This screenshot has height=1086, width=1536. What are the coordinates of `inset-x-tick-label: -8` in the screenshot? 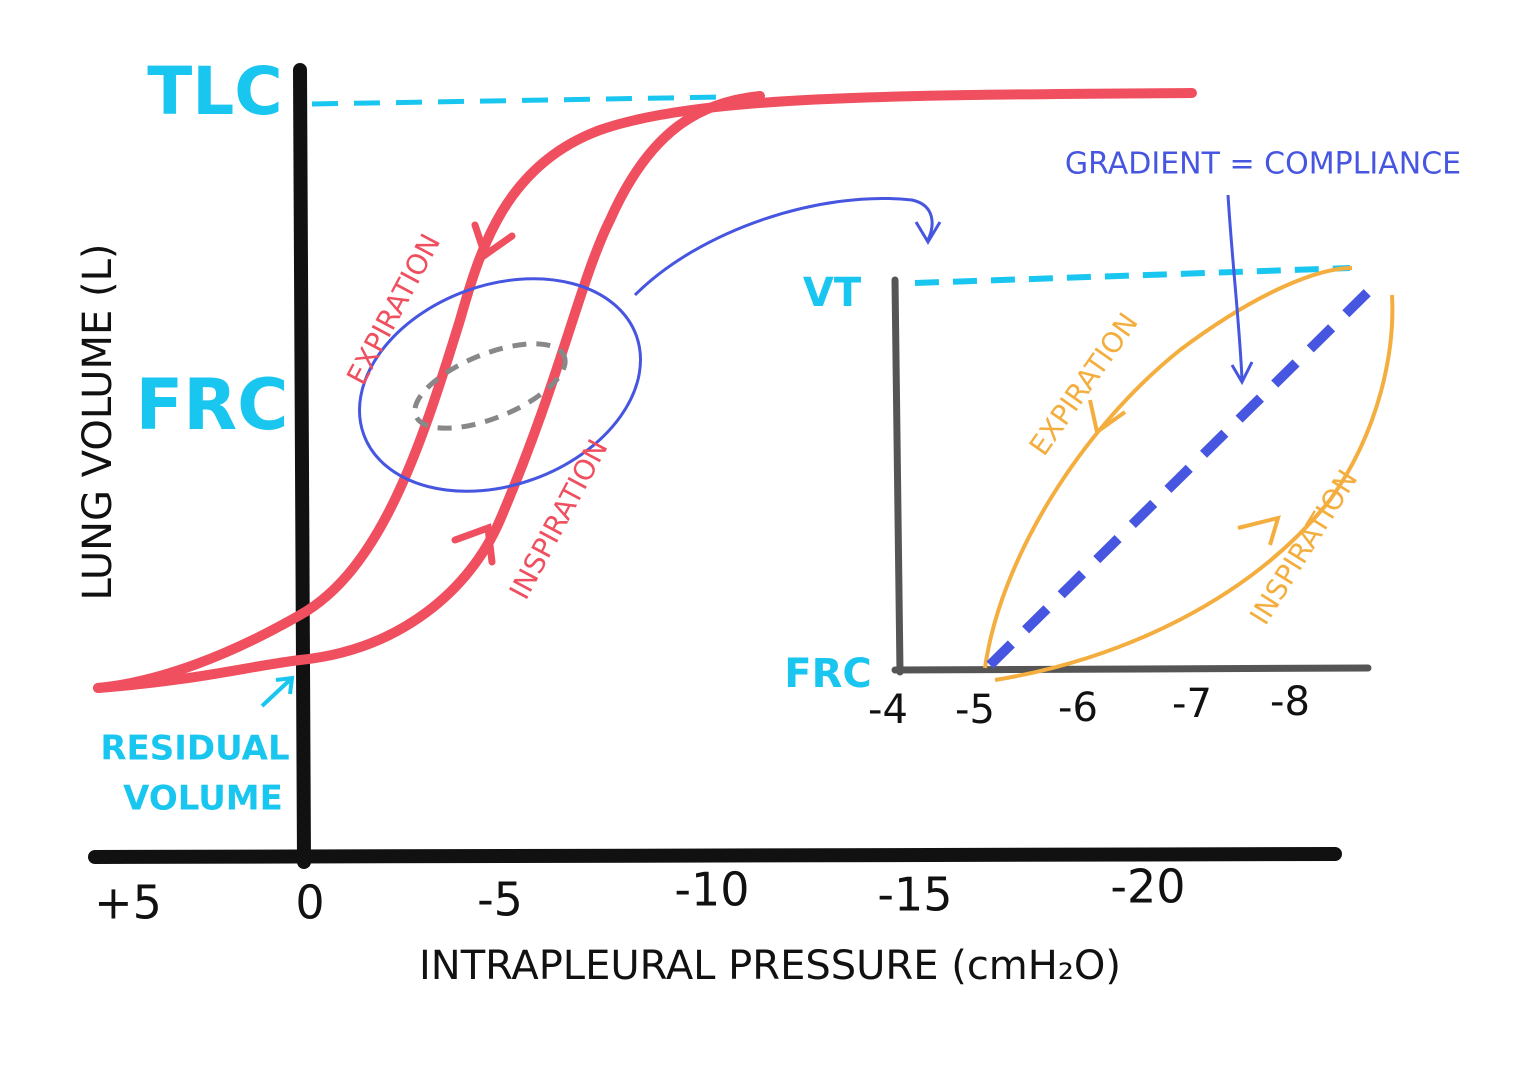 It's located at (1290, 702).